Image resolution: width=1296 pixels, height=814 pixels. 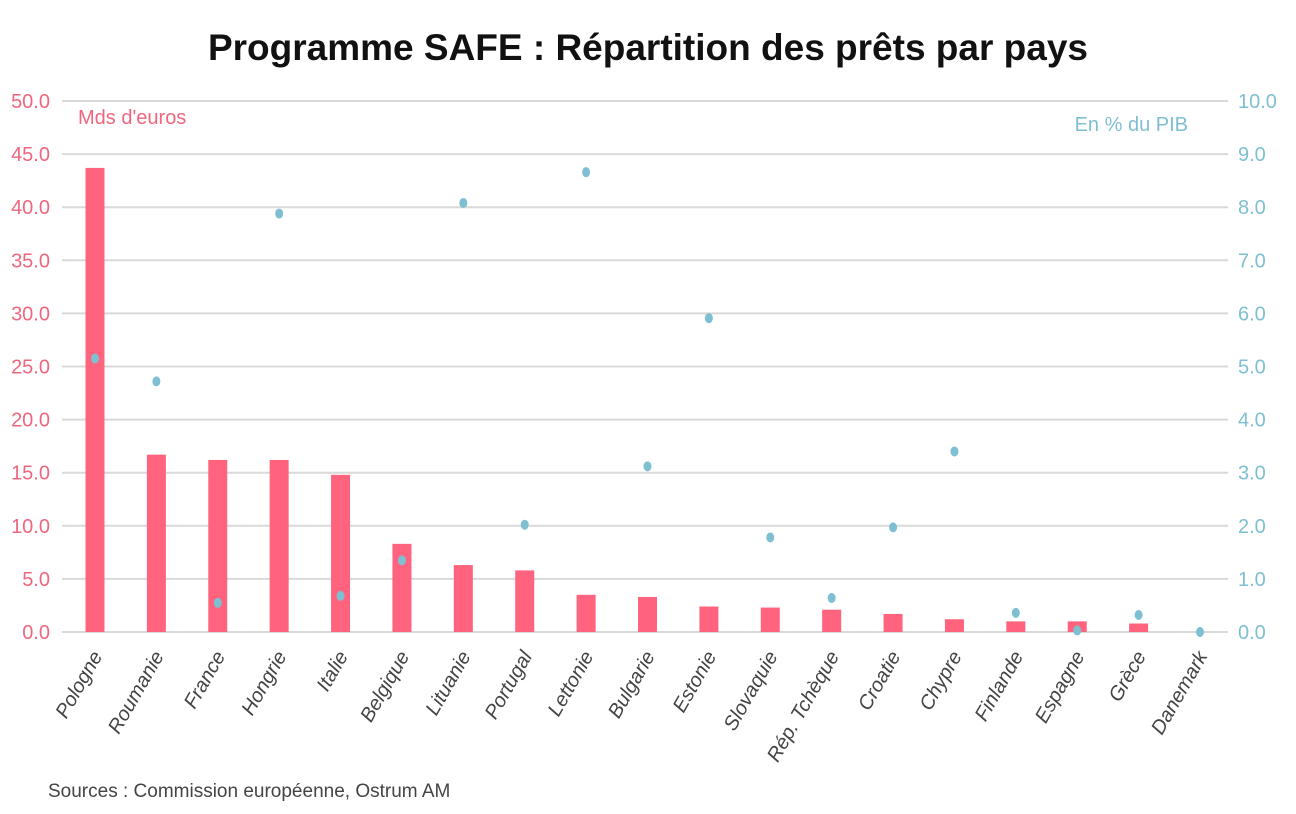 I want to click on category-label: Chypre, so click(x=940, y=681).